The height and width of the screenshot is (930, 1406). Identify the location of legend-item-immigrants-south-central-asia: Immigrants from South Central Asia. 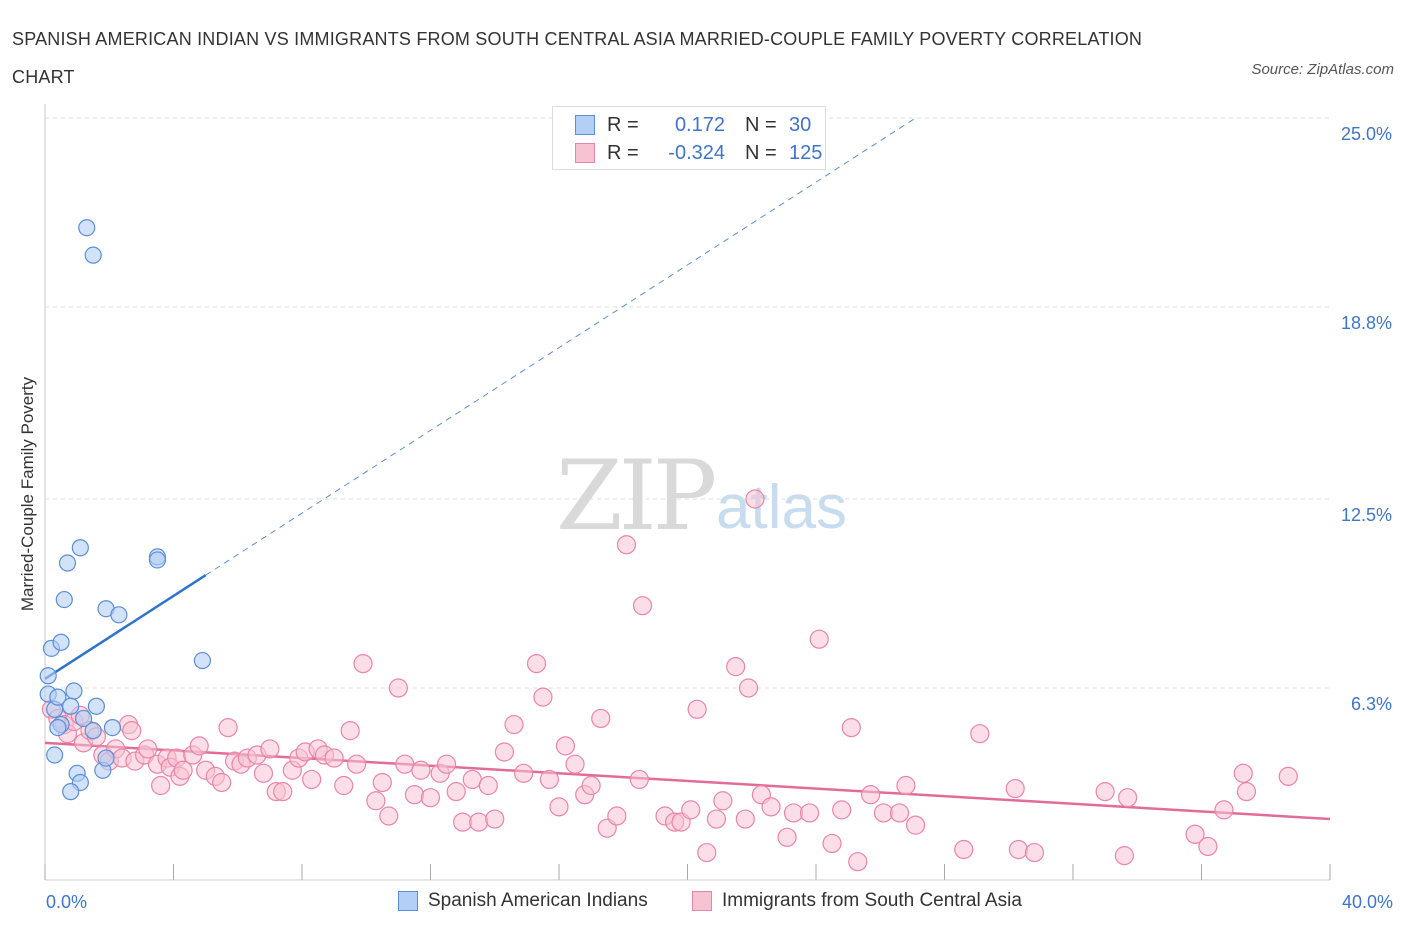
(857, 901).